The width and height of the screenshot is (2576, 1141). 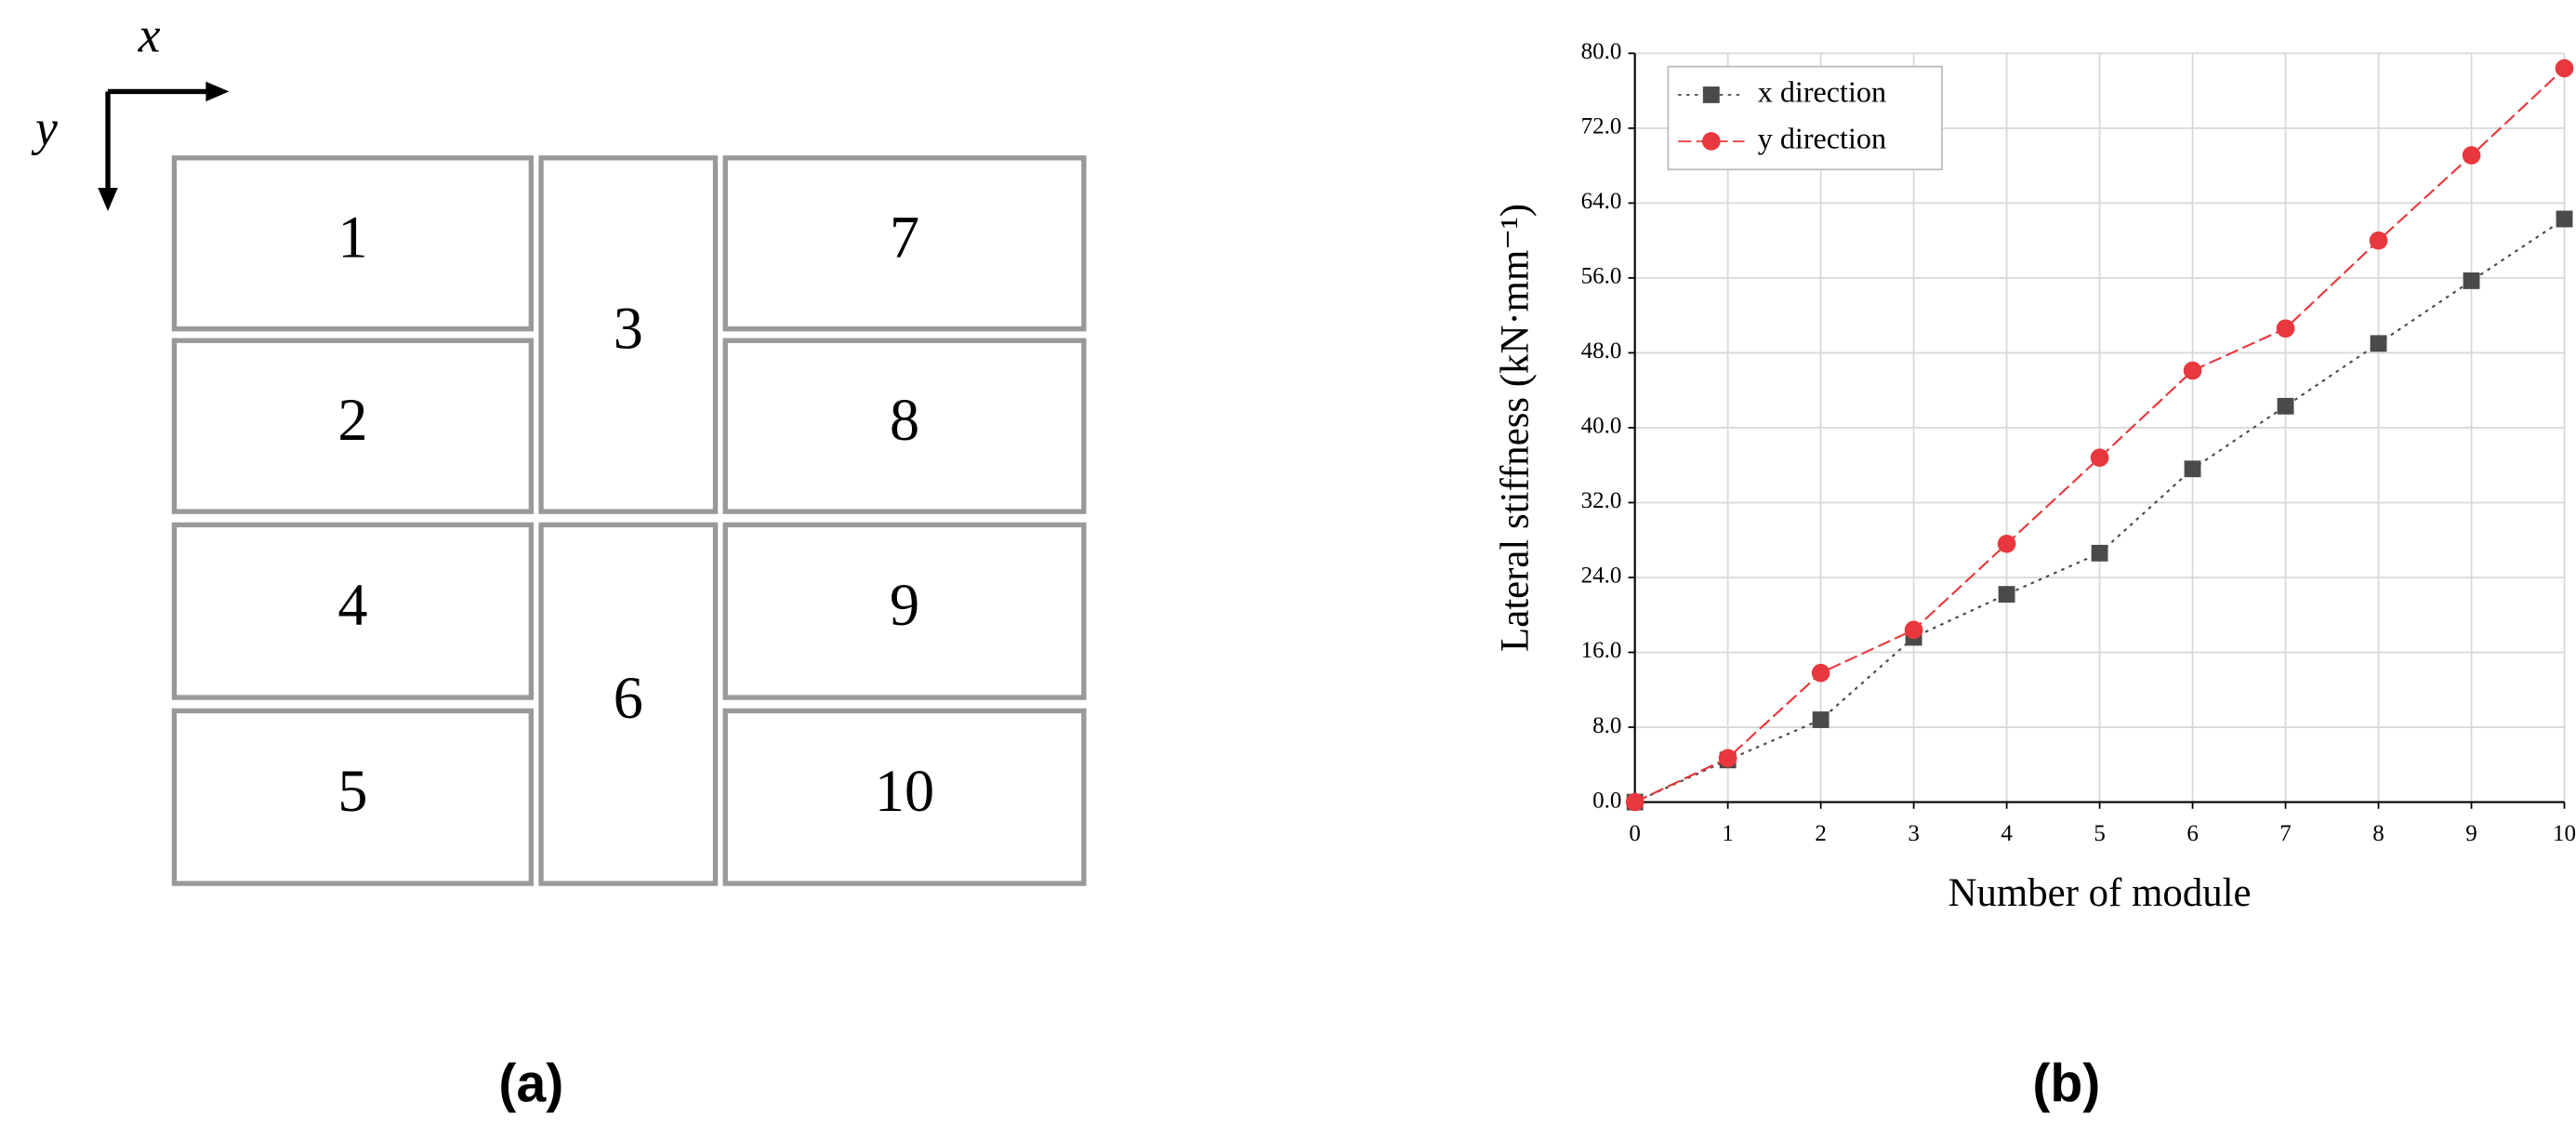 What do you see at coordinates (1914, 834) in the screenshot?
I see `x-tick-label: 3` at bounding box center [1914, 834].